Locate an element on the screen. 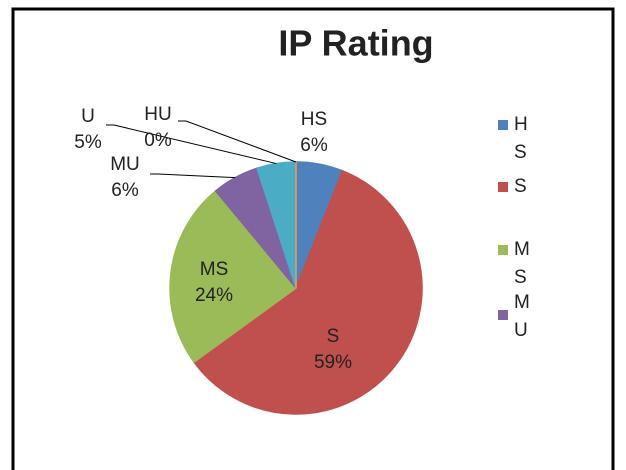 This screenshot has height=470, width=626. data-label-name: S is located at coordinates (333, 336).